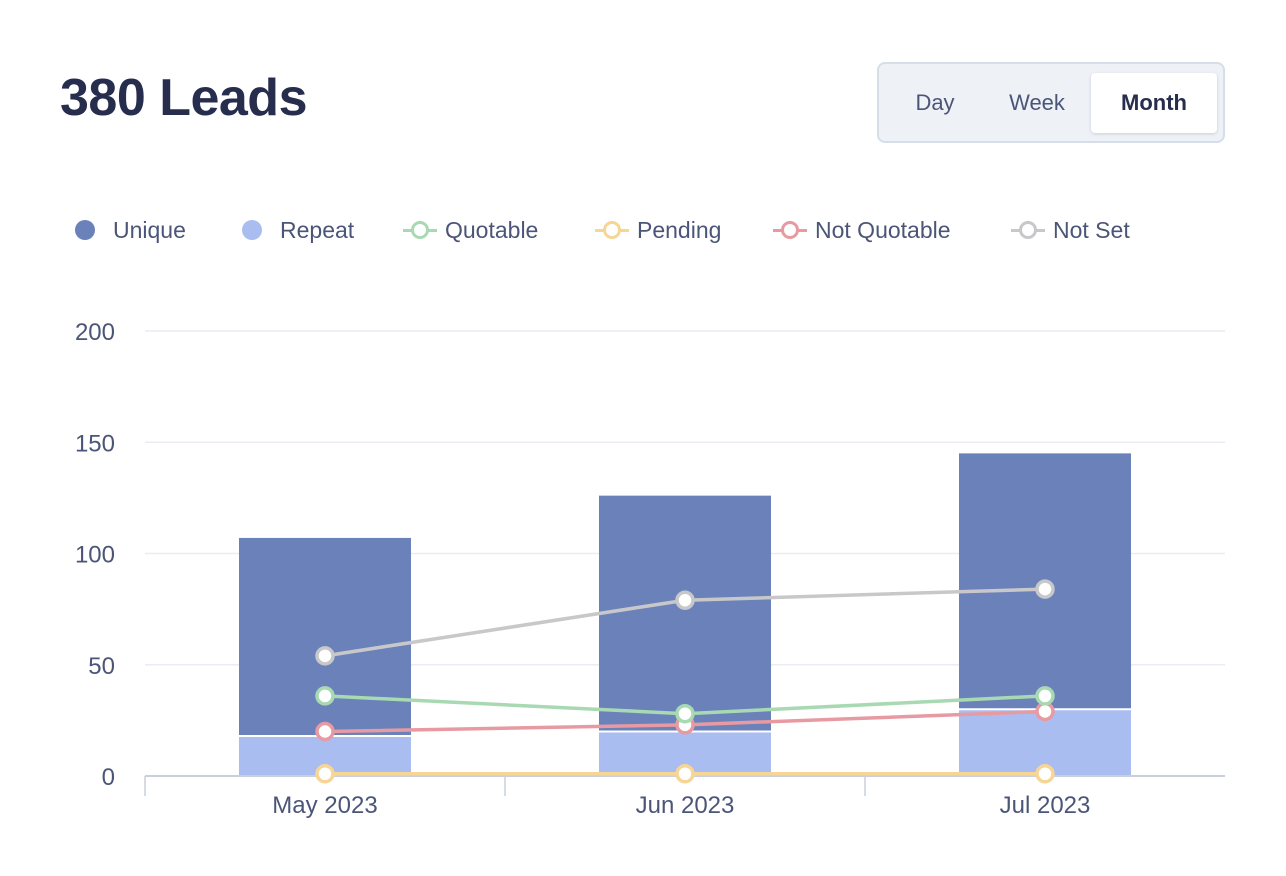  I want to click on legend-swatch-pending, so click(612, 230).